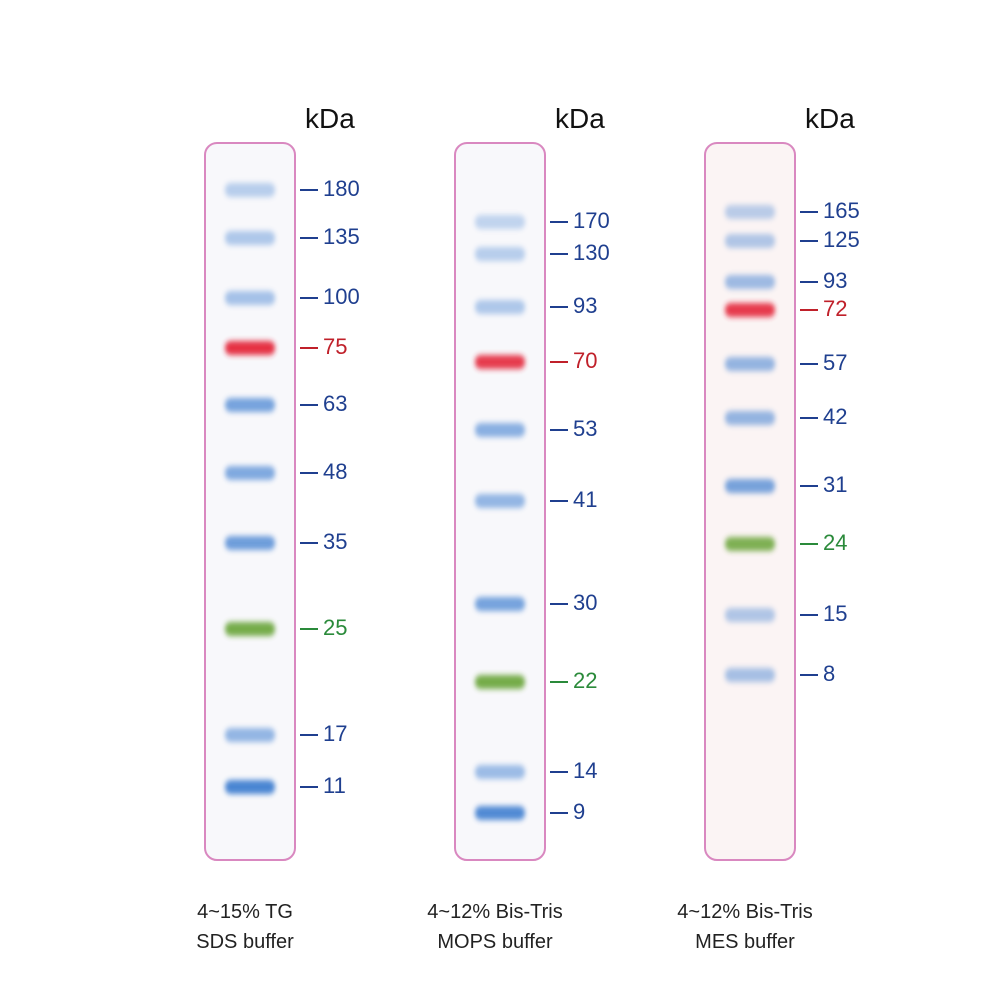 The image size is (1000, 1000). What do you see at coordinates (335, 733) in the screenshot?
I see `band-label: 17` at bounding box center [335, 733].